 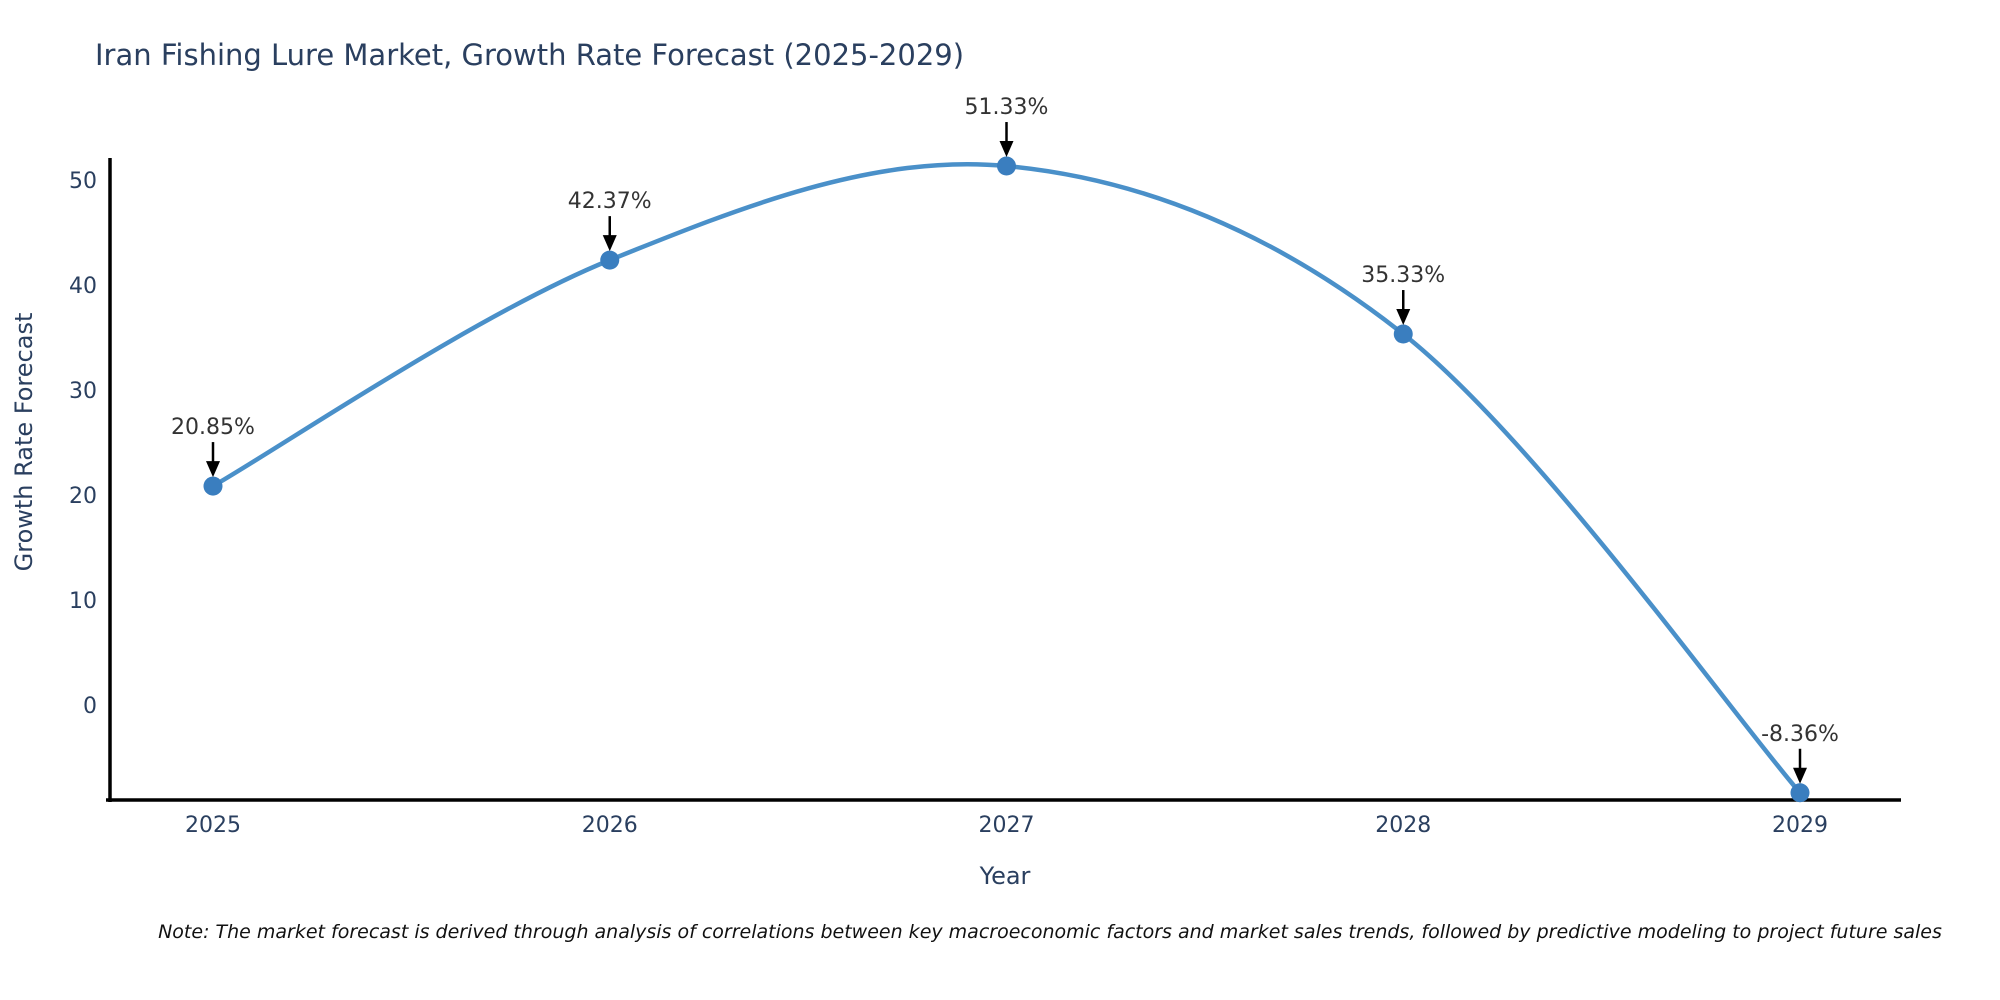 I want to click on y-tick-label: 30, so click(x=83, y=391).